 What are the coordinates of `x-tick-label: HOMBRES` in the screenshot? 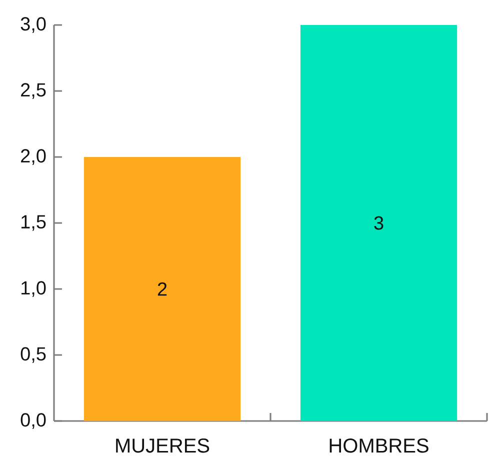 It's located at (379, 445).